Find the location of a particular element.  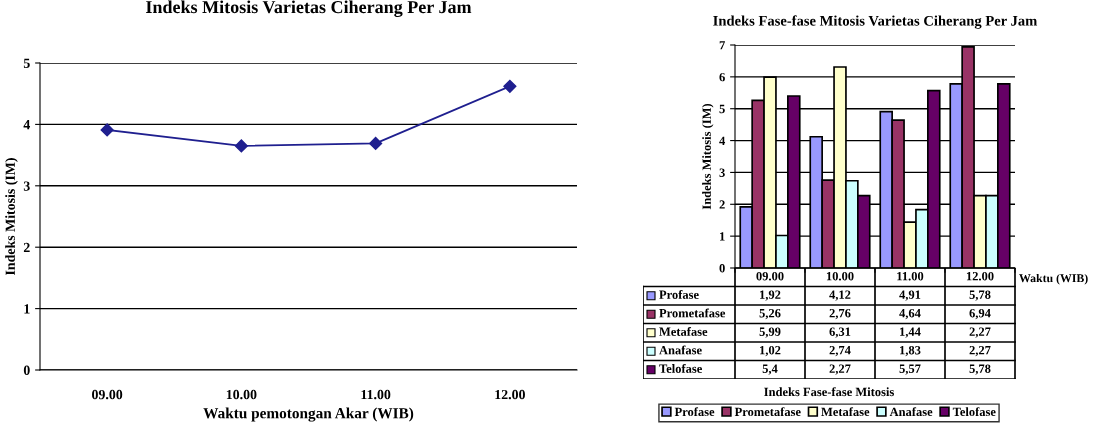

data-label: 2,76 is located at coordinates (840, 314).